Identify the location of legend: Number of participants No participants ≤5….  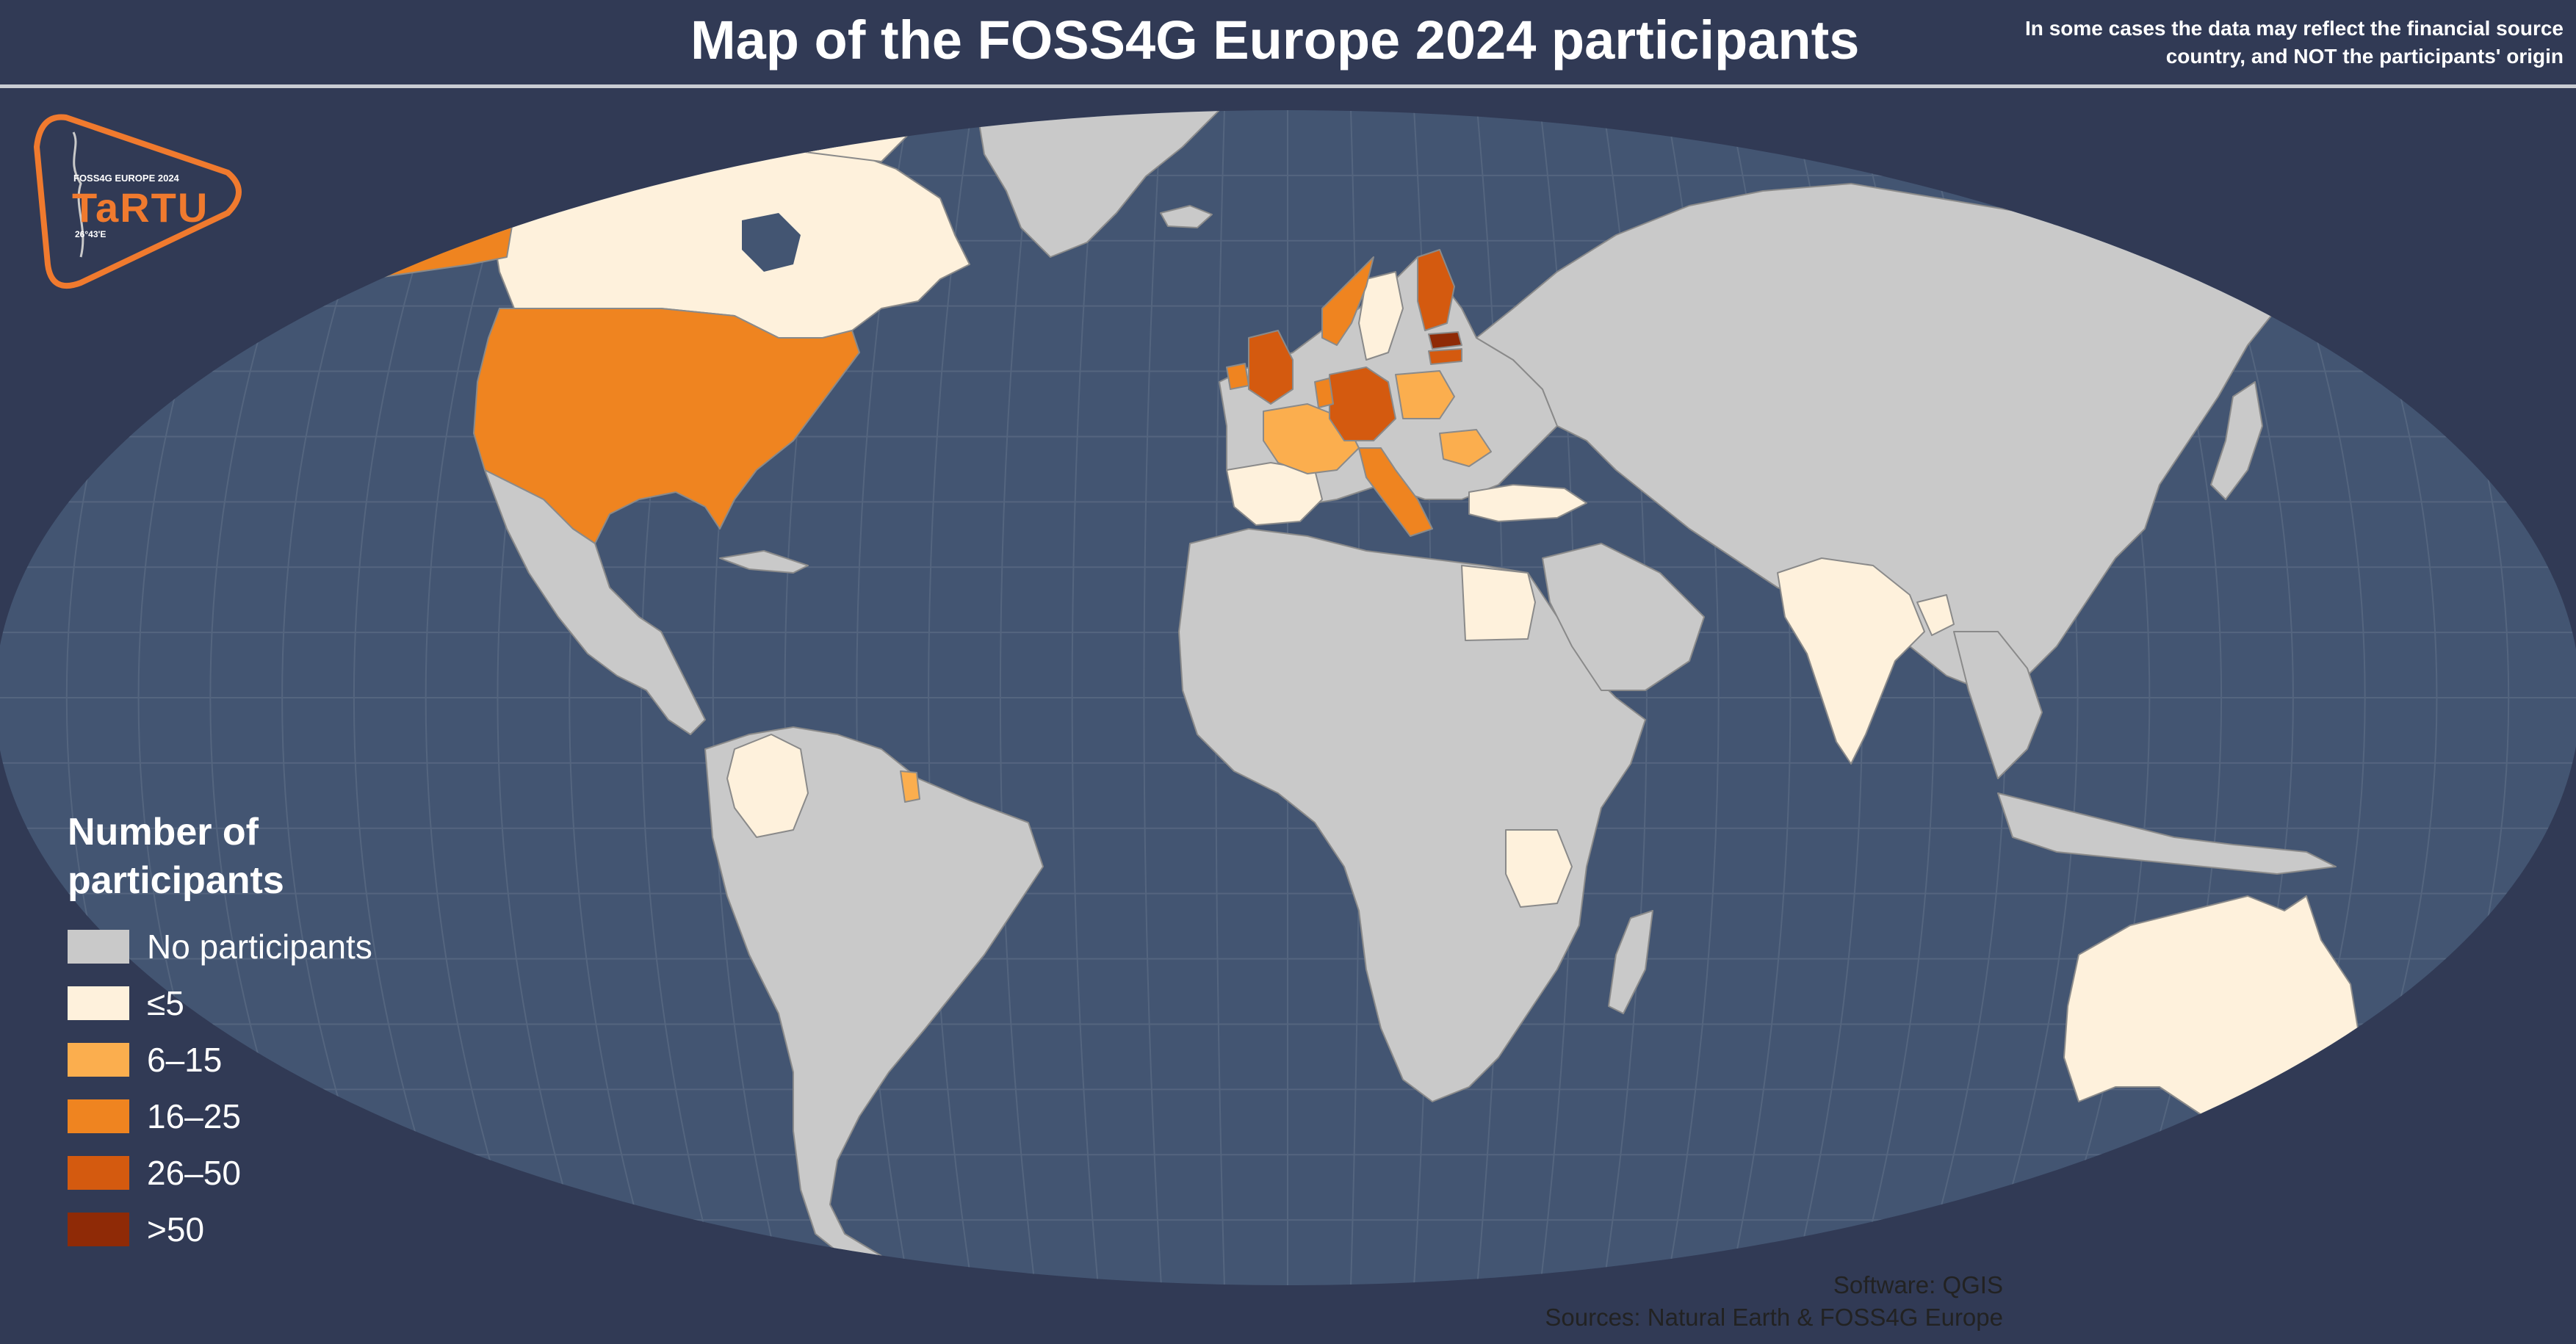
(273, 1032).